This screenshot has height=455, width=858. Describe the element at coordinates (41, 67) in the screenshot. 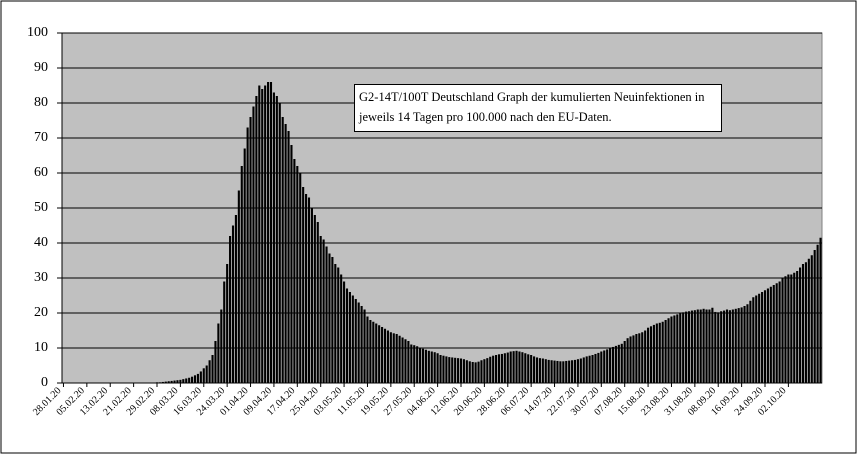

I see `y-tick-label: 90` at that location.